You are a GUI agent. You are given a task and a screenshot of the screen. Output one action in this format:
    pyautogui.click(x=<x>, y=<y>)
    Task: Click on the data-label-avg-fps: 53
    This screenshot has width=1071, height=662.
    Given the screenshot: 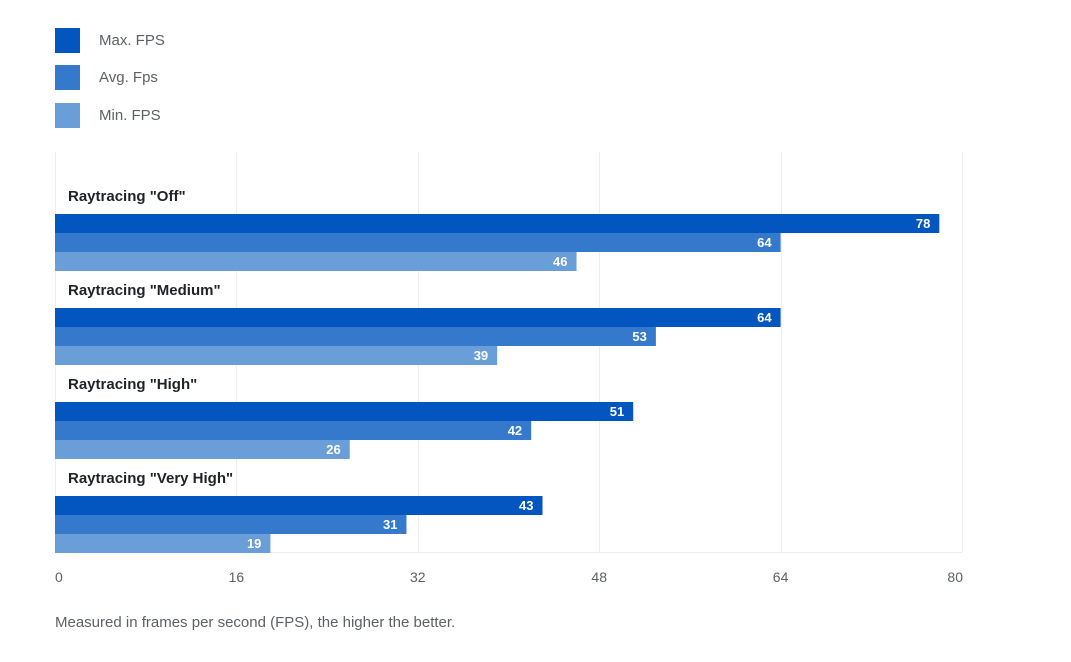 What is the action you would take?
    pyautogui.click(x=639, y=336)
    